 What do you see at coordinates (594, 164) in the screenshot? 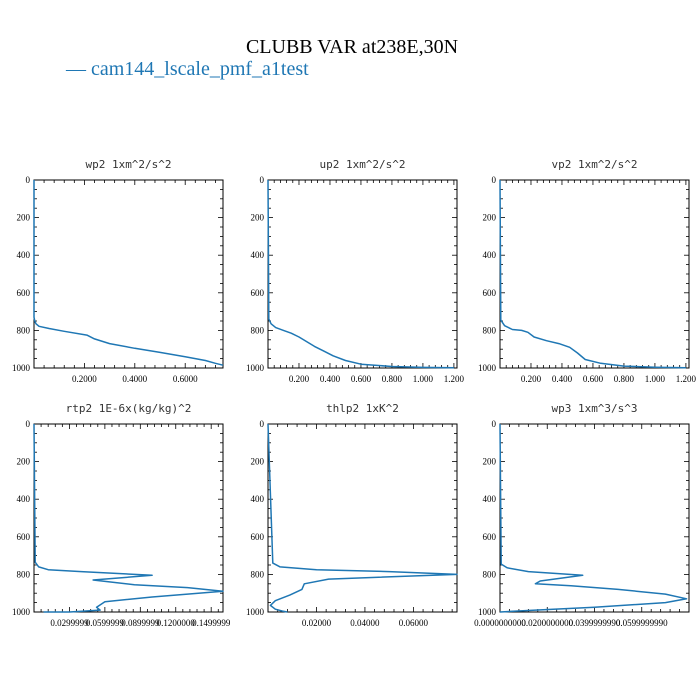
I see `plot-title: vp2 1xm^2/s^2` at bounding box center [594, 164].